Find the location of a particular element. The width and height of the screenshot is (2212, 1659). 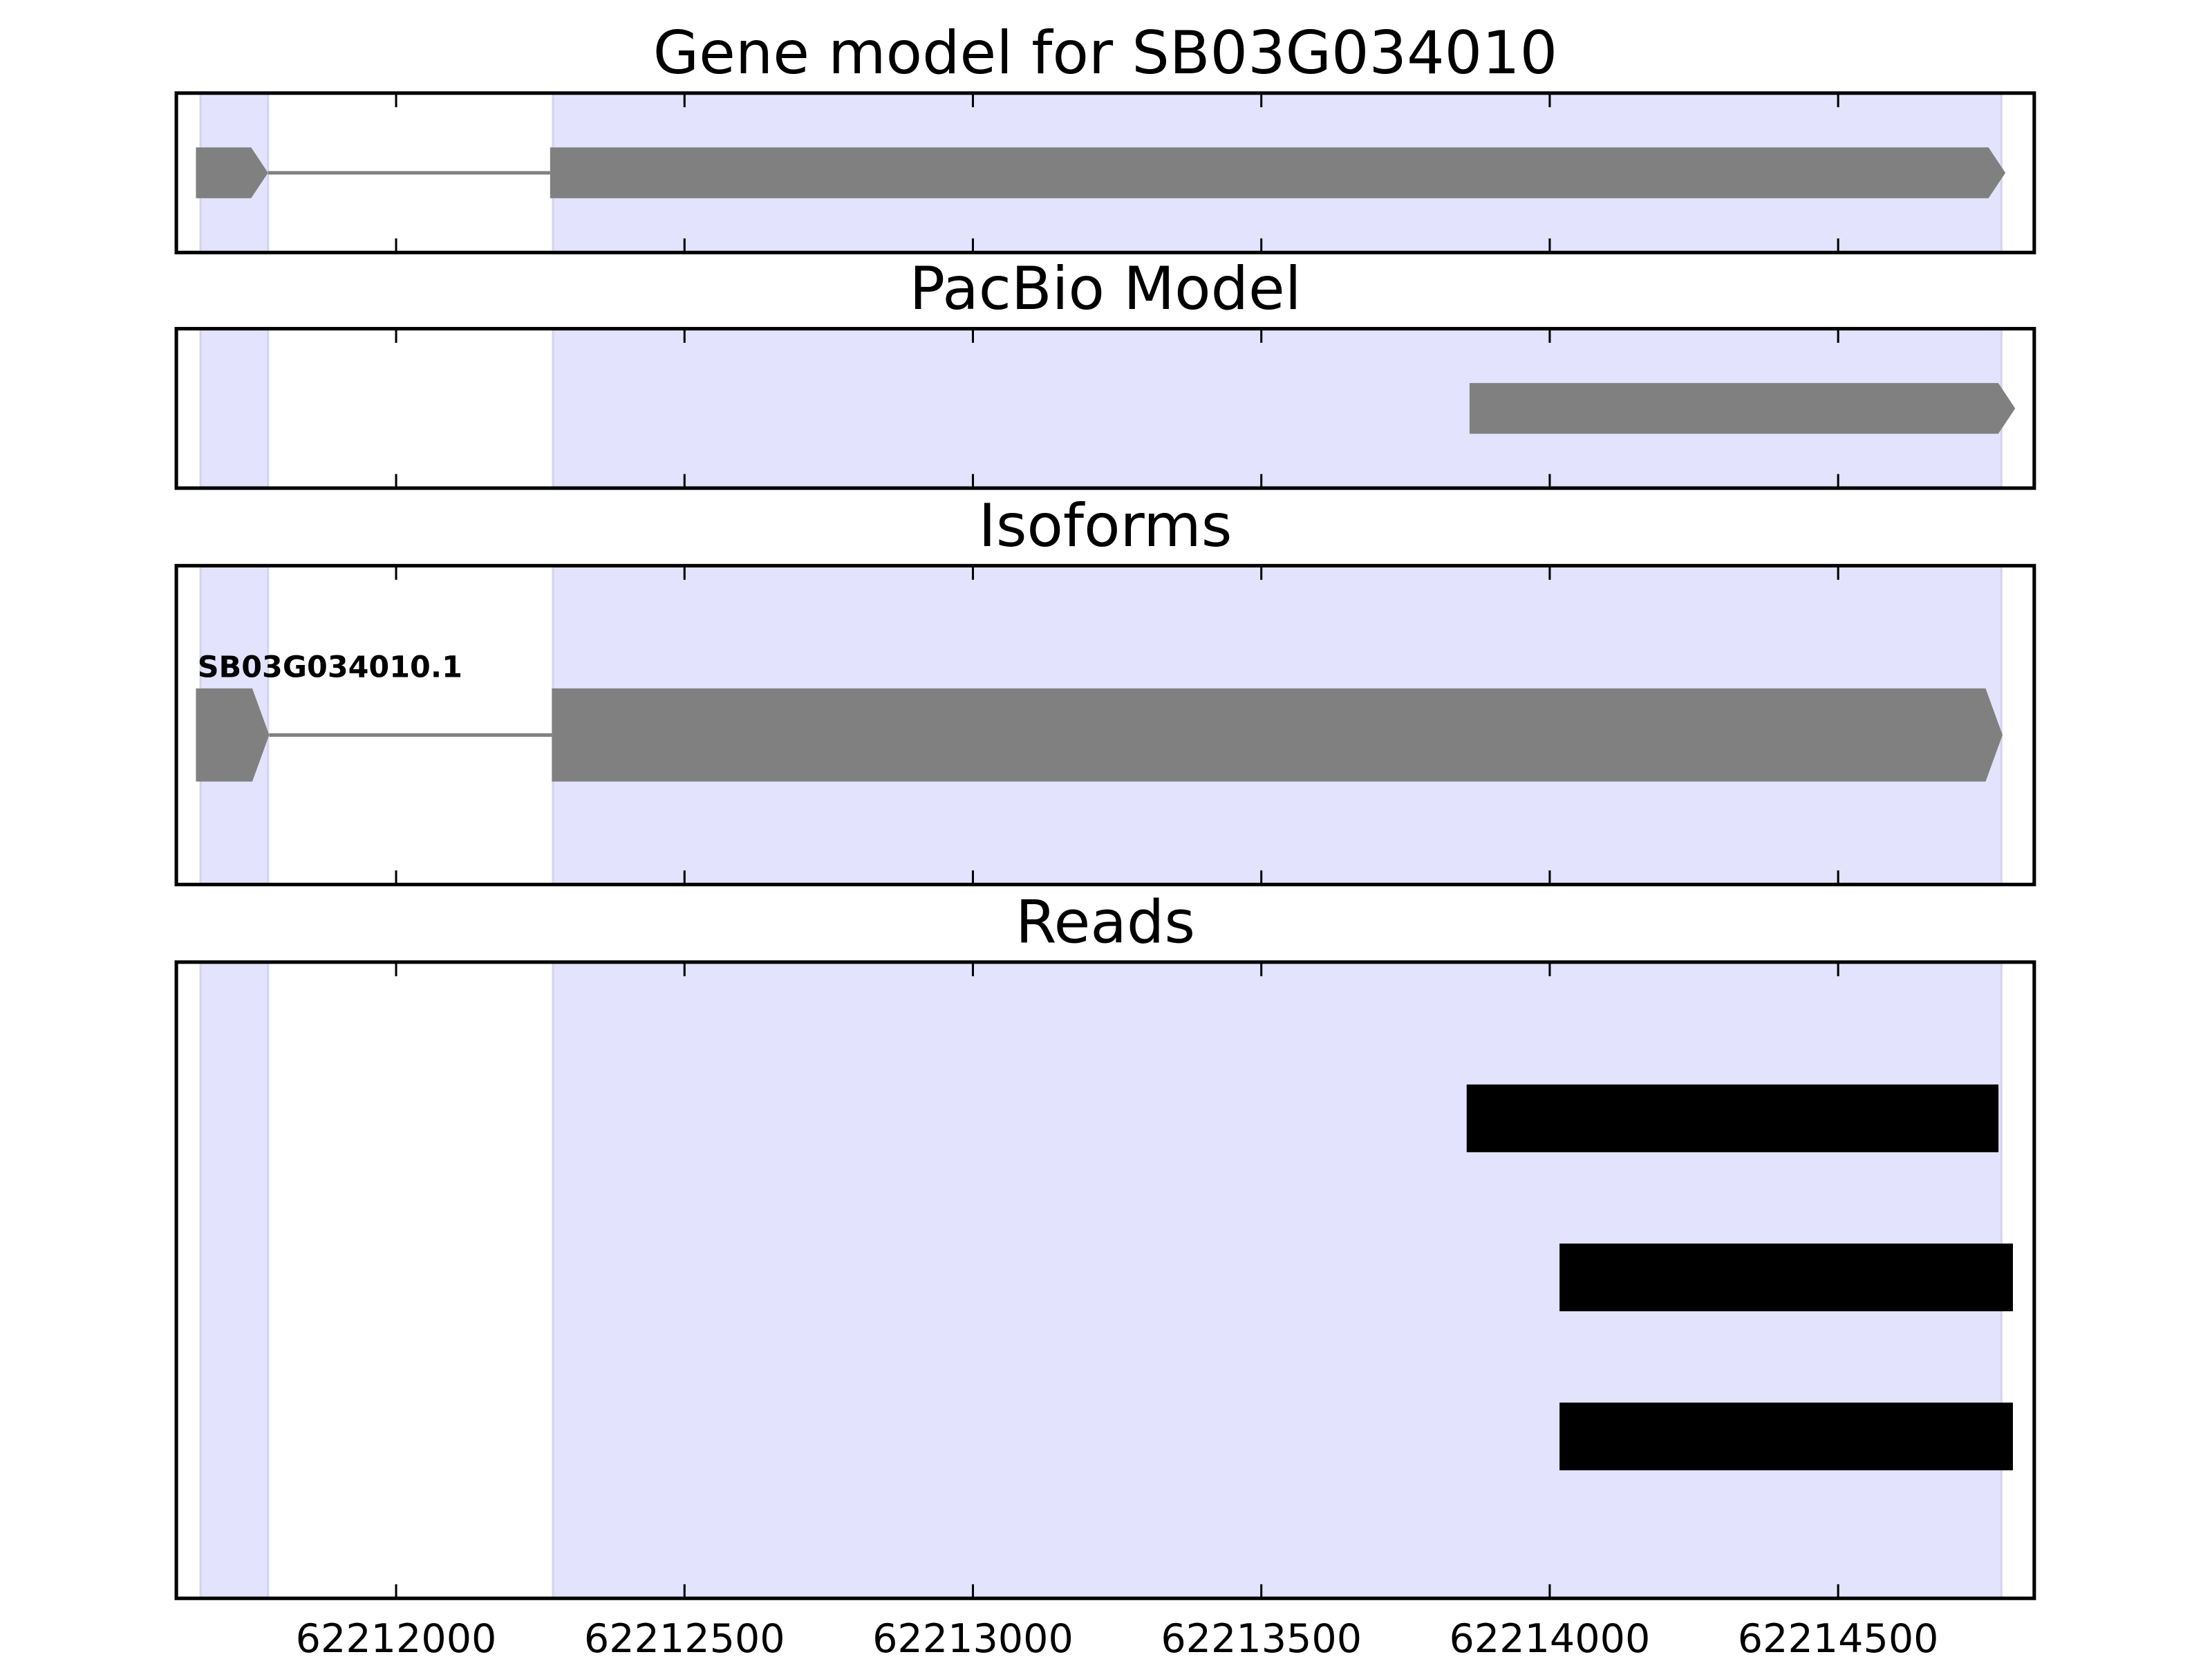

isoform-label: SB03G034010.1 is located at coordinates (330, 667).